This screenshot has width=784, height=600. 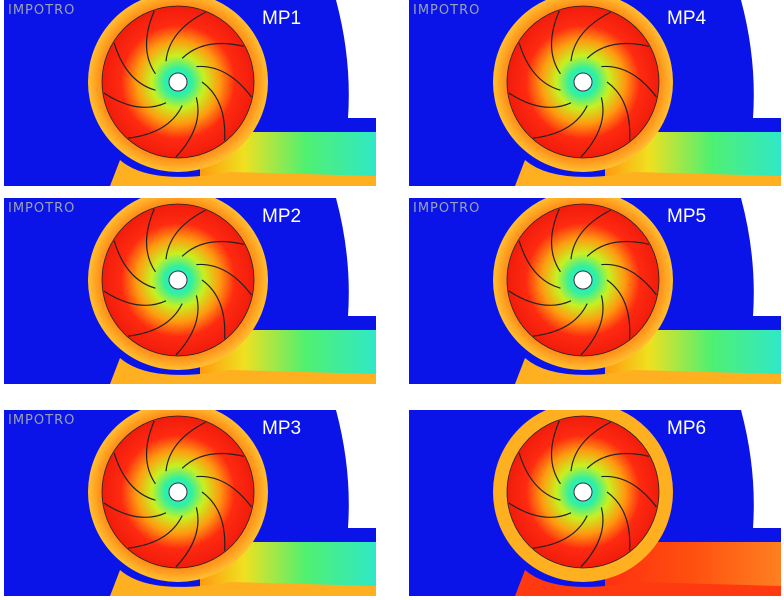 What do you see at coordinates (281, 216) in the screenshot?
I see `panel-label: MP2` at bounding box center [281, 216].